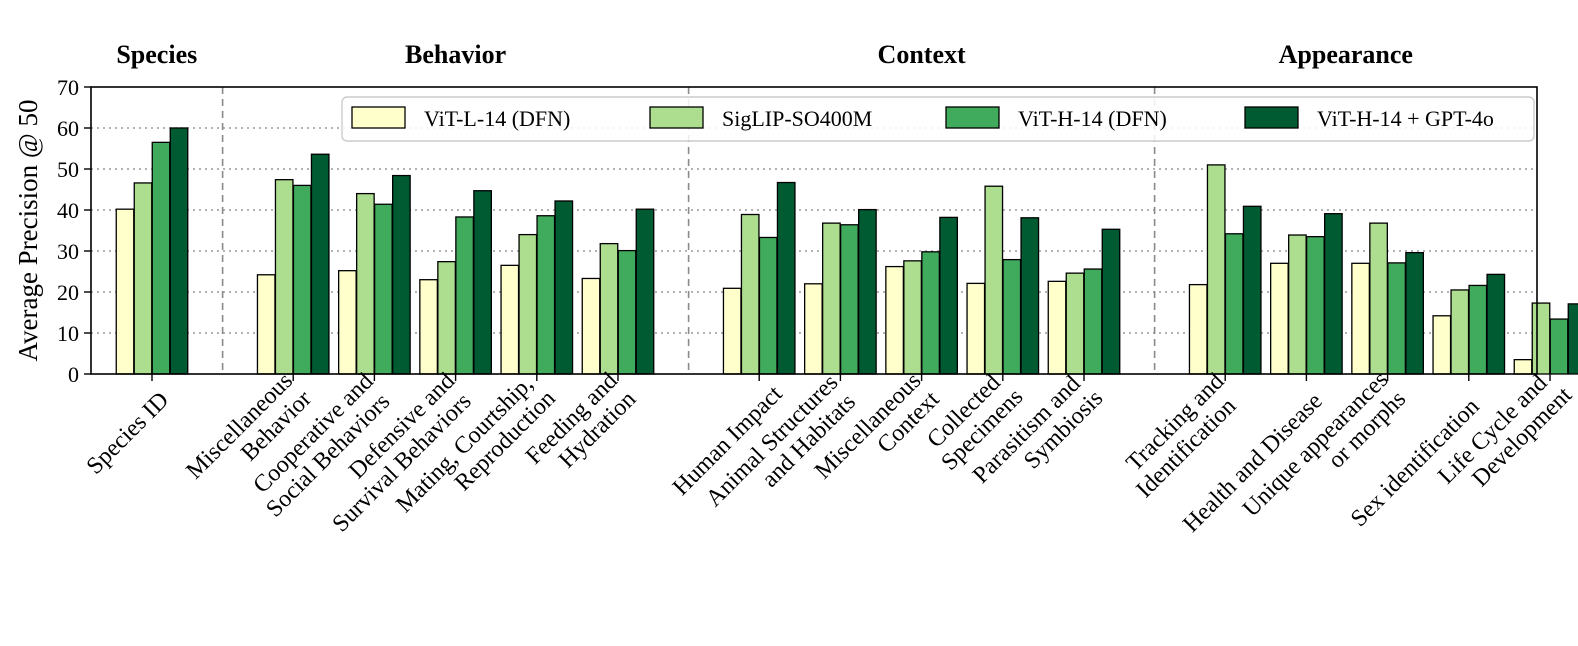 The height and width of the screenshot is (646, 1578). I want to click on y-tick-label: 60, so click(68, 128).